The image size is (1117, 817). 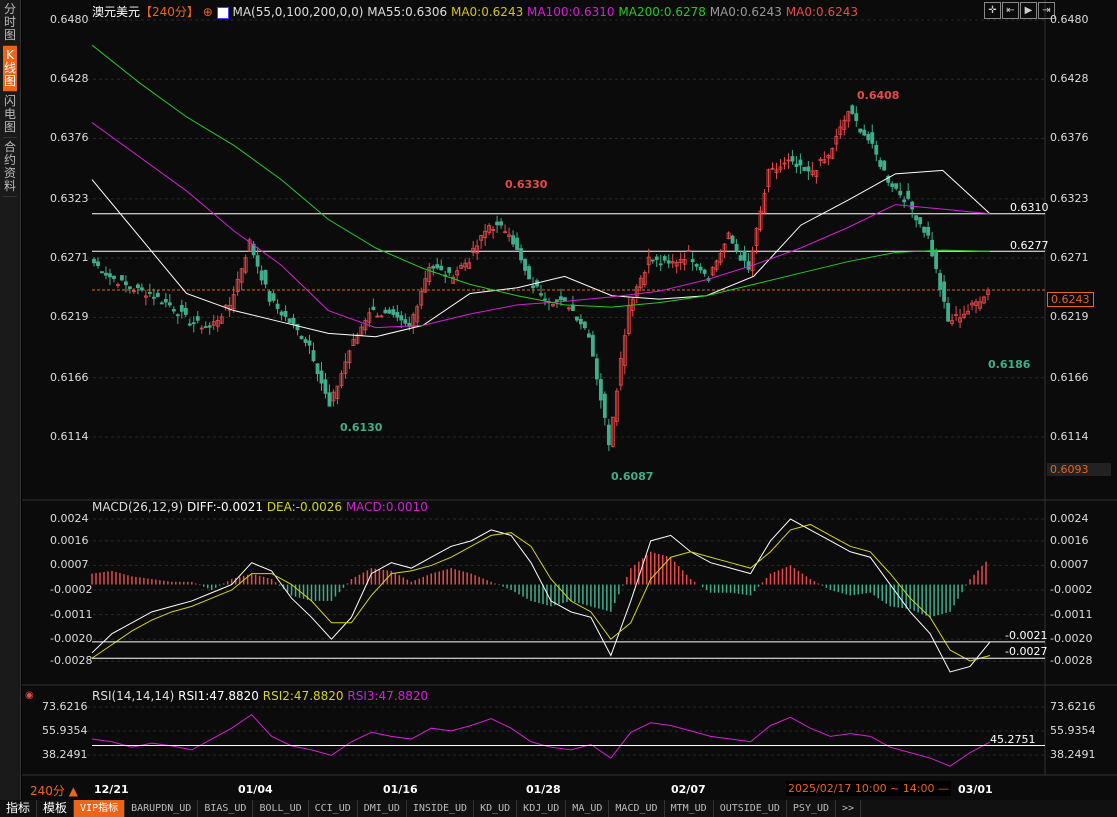 What do you see at coordinates (1010, 10) in the screenshot?
I see `zoom-fit-icon: ⇤` at bounding box center [1010, 10].